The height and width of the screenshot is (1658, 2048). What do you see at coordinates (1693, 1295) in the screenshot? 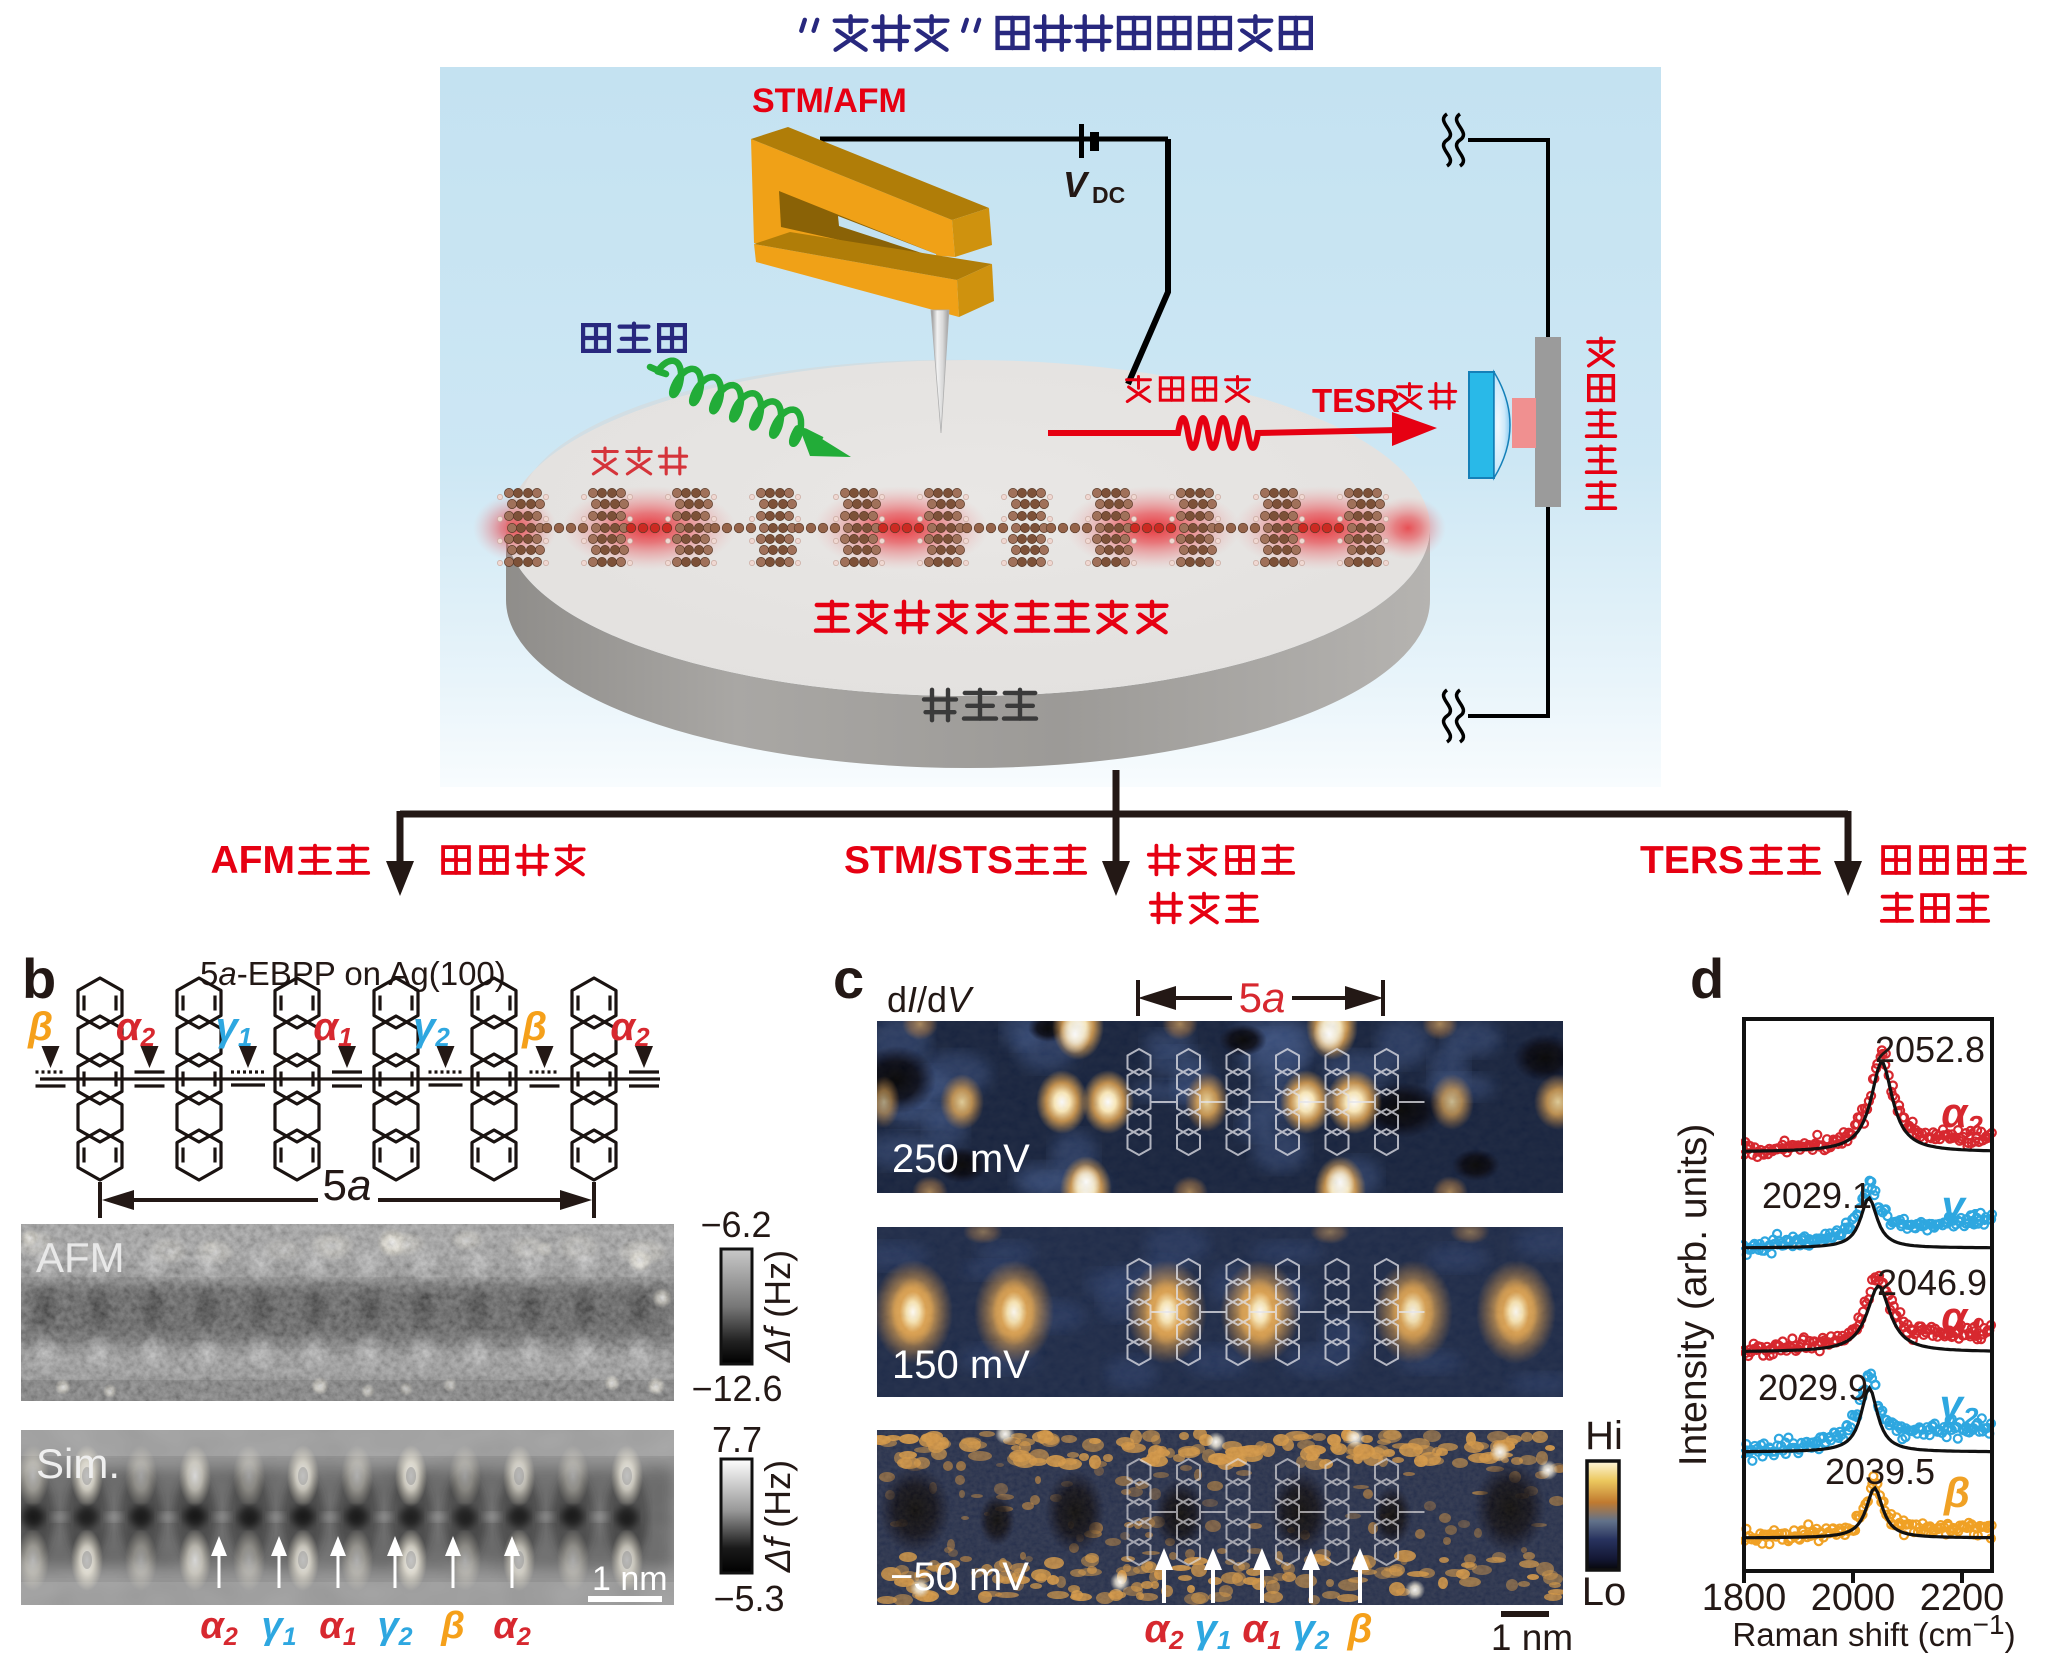
I see `svg-text: Intensity (arb. units)` at bounding box center [1693, 1295].